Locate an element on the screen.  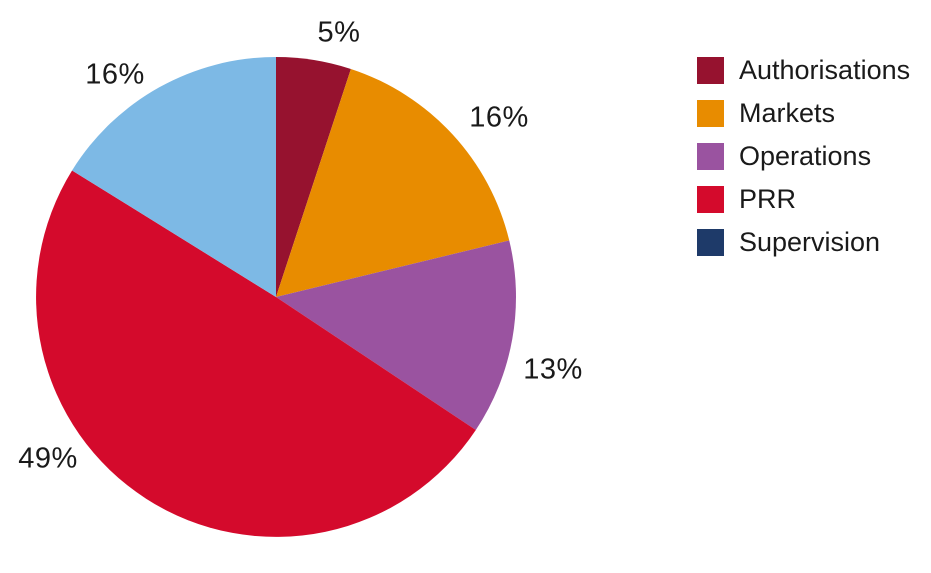
legend-swatch-markets is located at coordinates (710, 113).